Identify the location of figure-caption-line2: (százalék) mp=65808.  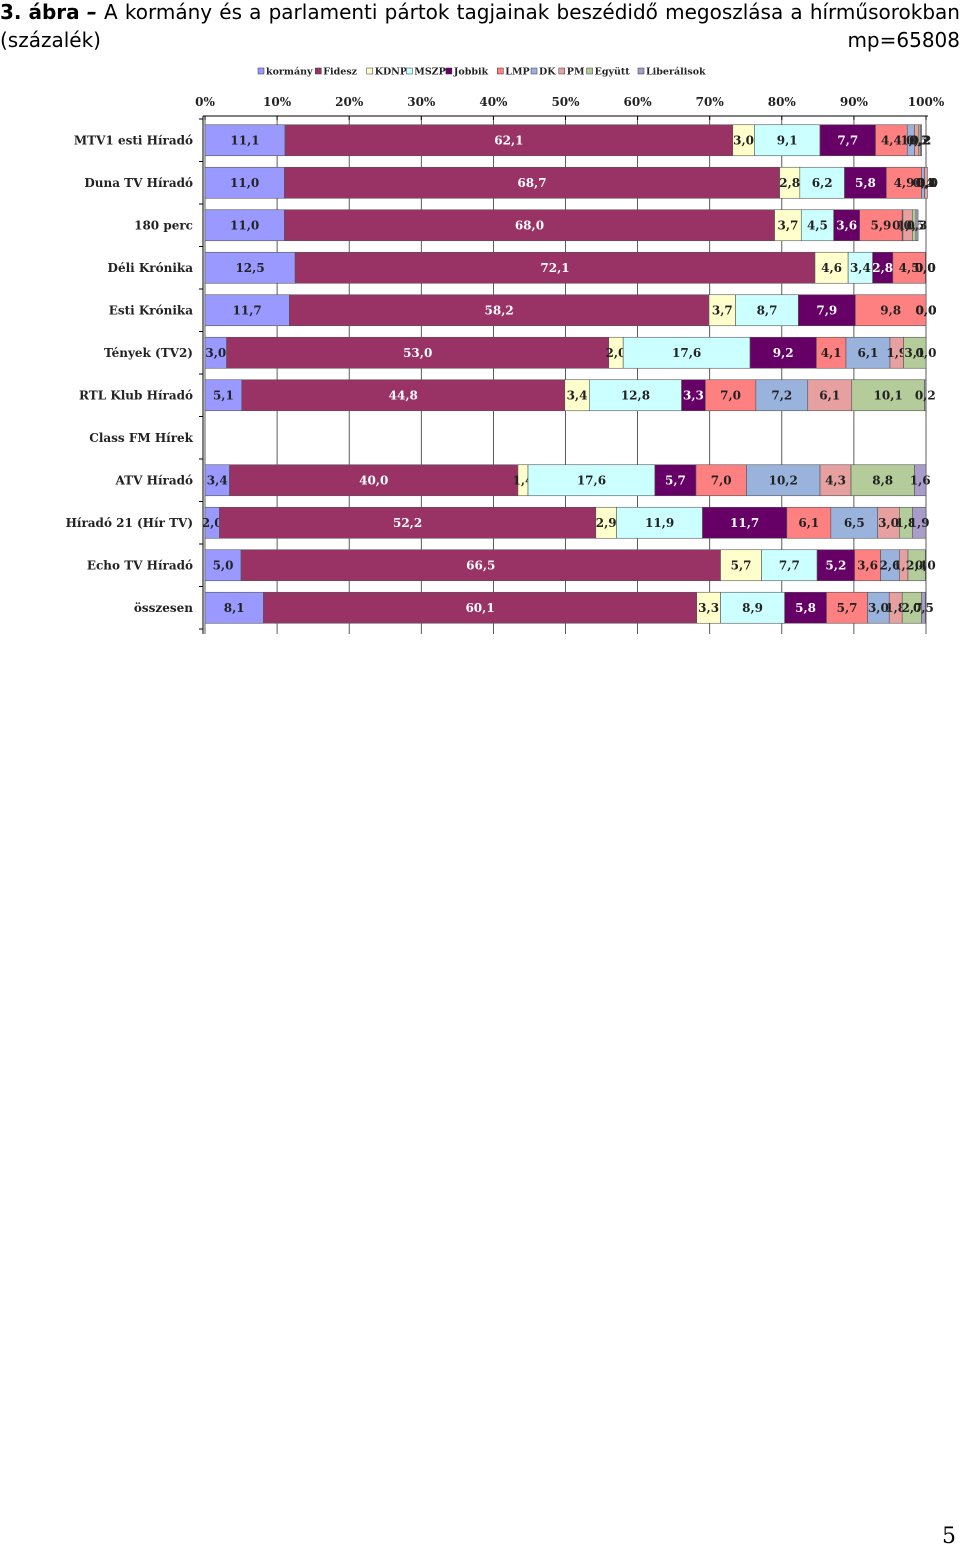
(480, 40).